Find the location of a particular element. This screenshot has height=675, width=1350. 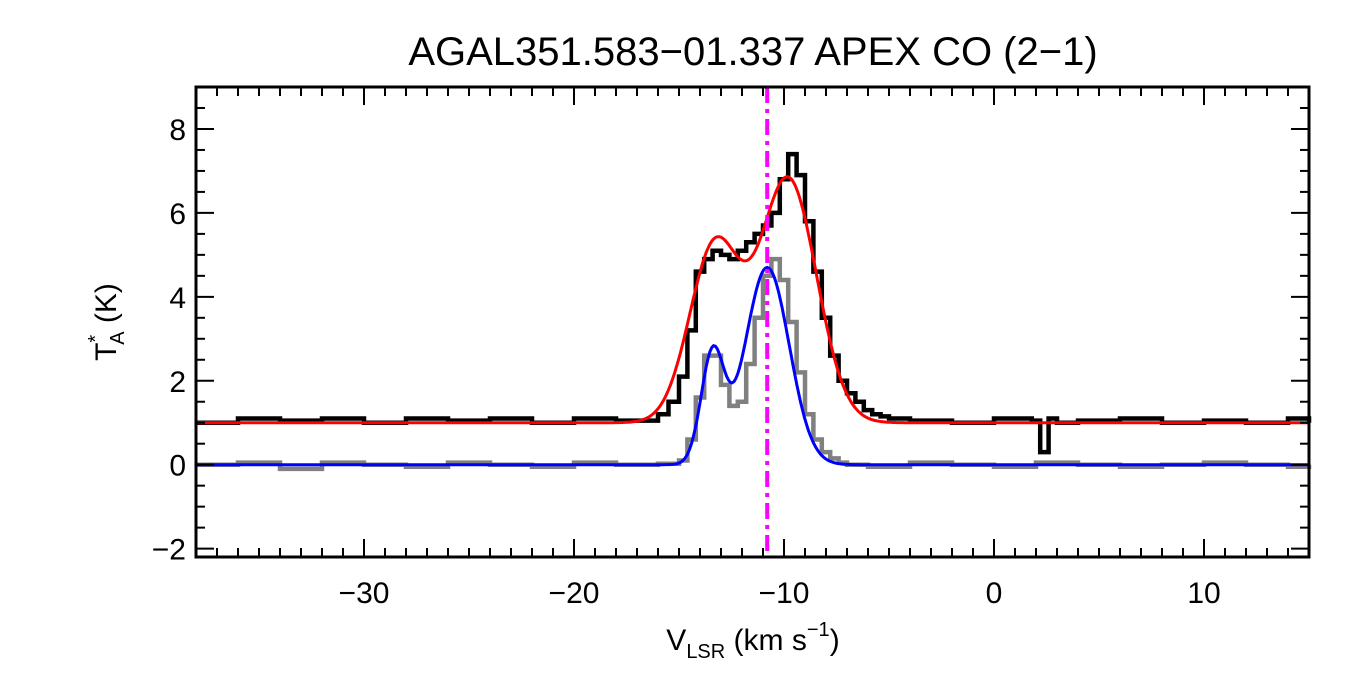

y-axis-label-sup: * is located at coordinates (96, 339).